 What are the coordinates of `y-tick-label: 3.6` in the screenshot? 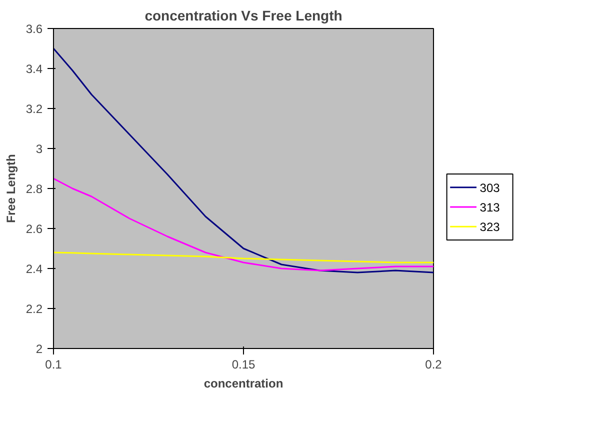 It's located at (34, 29).